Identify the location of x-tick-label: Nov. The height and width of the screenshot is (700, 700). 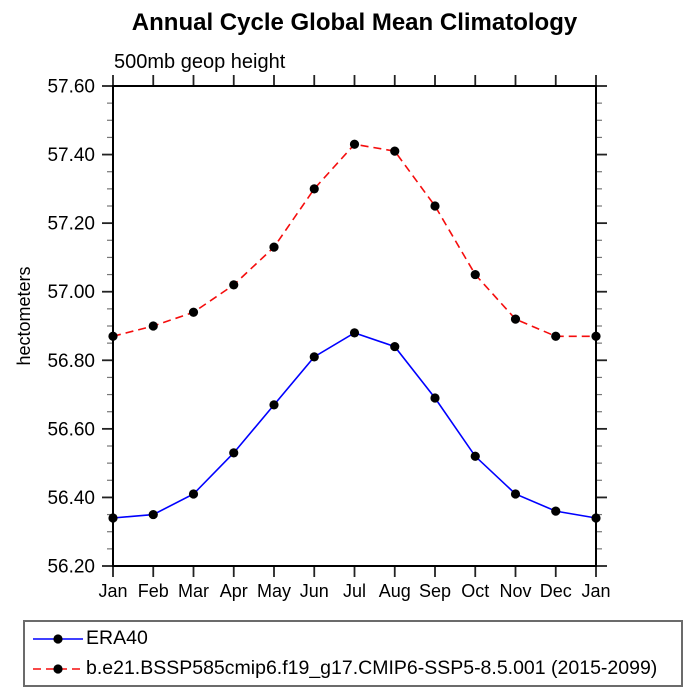
(515, 591).